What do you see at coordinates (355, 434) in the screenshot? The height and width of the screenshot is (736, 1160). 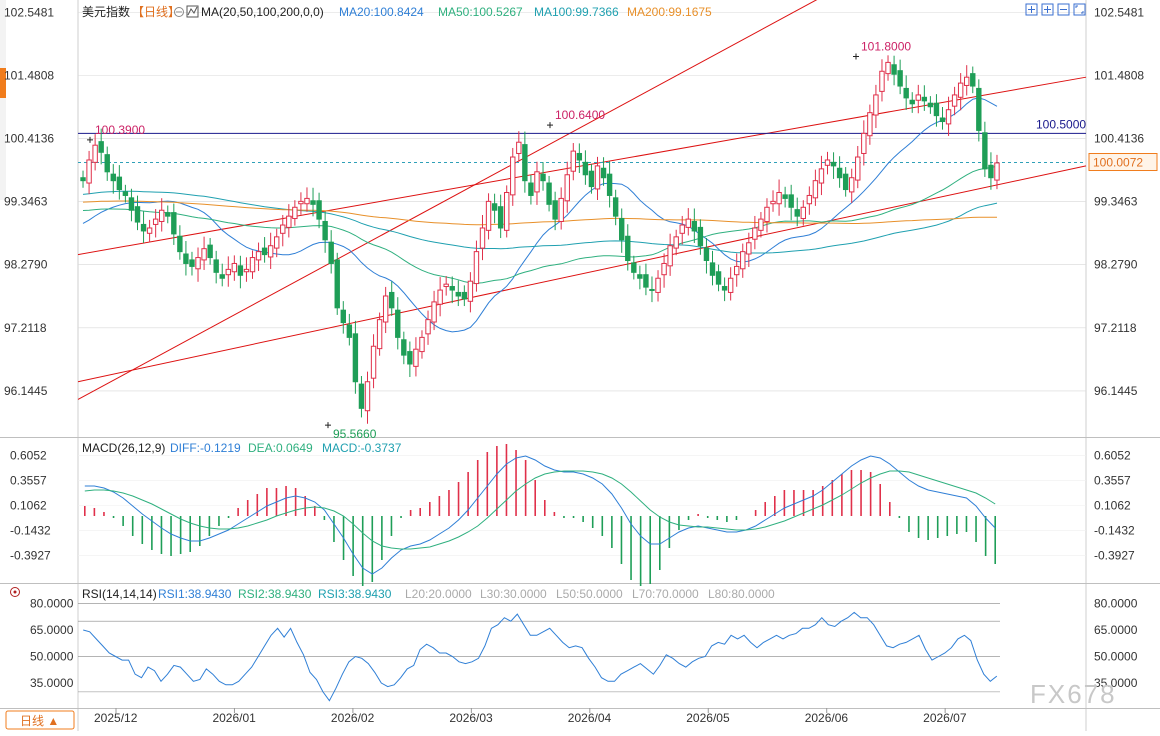 I see `annotation-label: 95.5660` at bounding box center [355, 434].